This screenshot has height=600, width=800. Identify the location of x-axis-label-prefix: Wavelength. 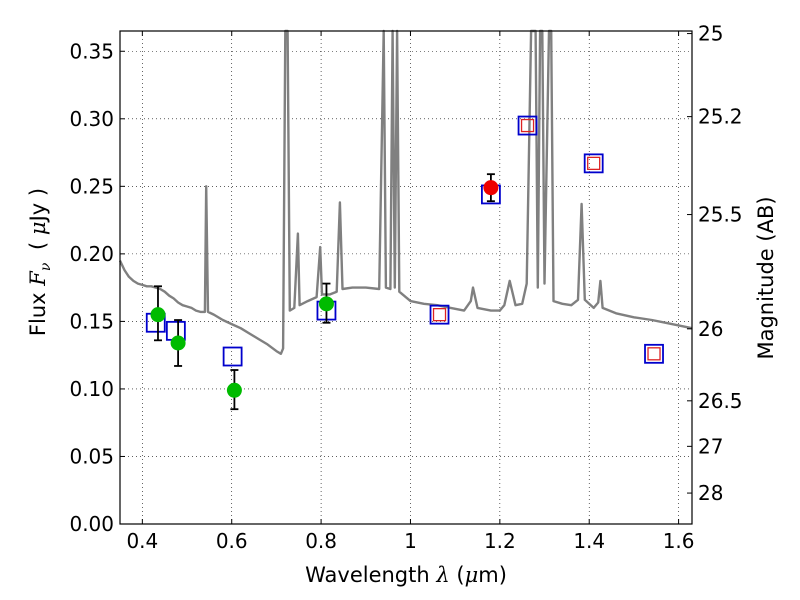
(367, 575).